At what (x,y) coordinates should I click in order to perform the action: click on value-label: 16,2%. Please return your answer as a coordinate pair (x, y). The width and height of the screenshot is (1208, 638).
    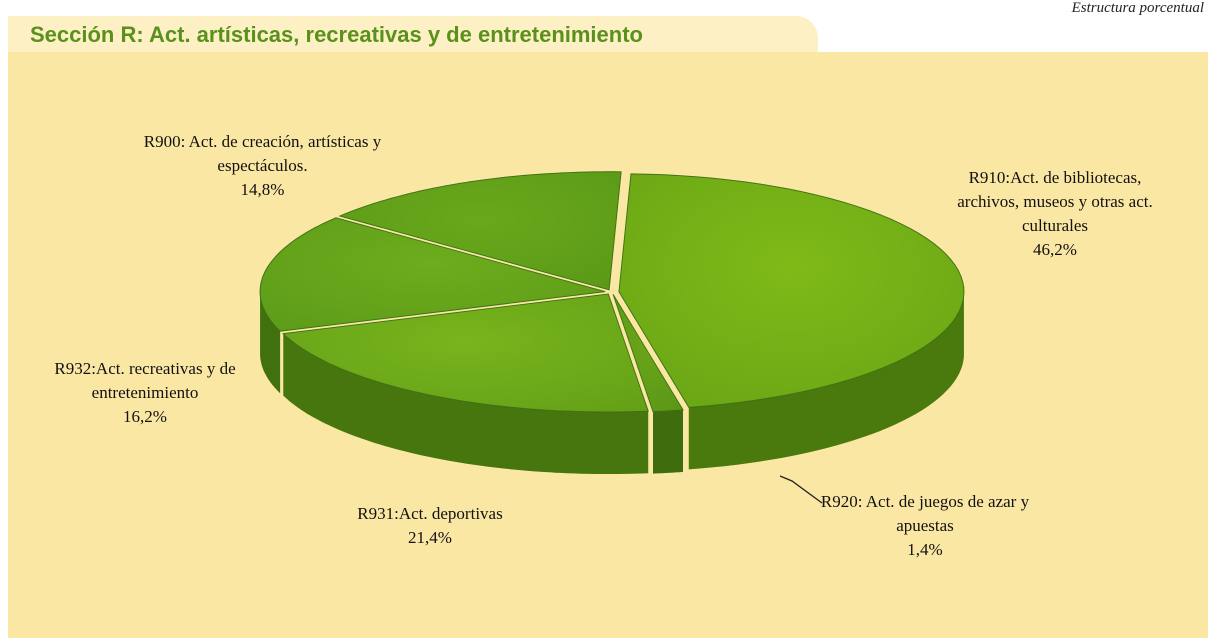
    Looking at the image, I should click on (145, 416).